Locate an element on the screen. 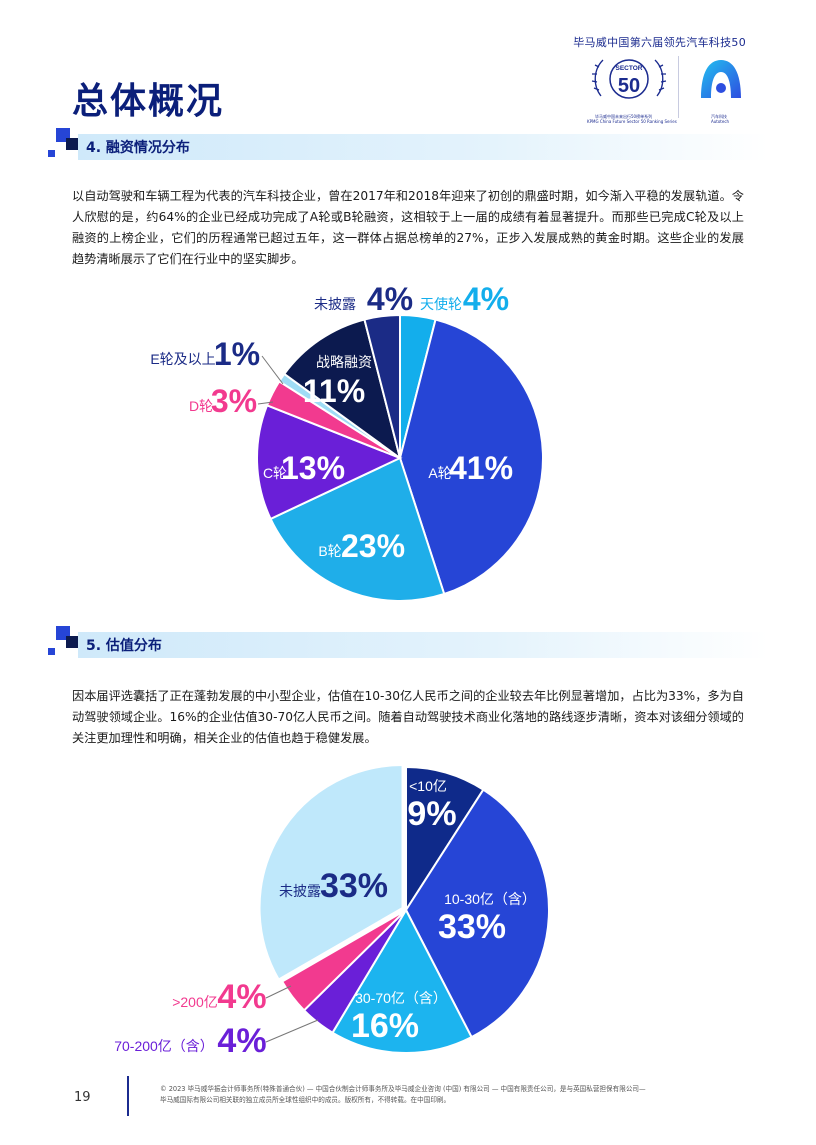 Image resolution: width=816 pixels, height=1145 pixels. leader-line-e is located at coordinates (272, 370).